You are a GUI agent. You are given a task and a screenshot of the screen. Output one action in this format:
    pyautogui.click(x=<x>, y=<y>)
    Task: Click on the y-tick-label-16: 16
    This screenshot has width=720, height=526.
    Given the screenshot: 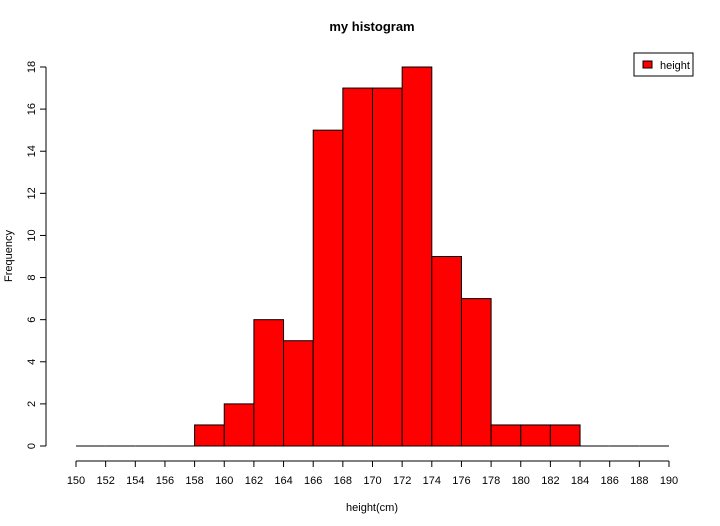 What is the action you would take?
    pyautogui.click(x=32, y=109)
    